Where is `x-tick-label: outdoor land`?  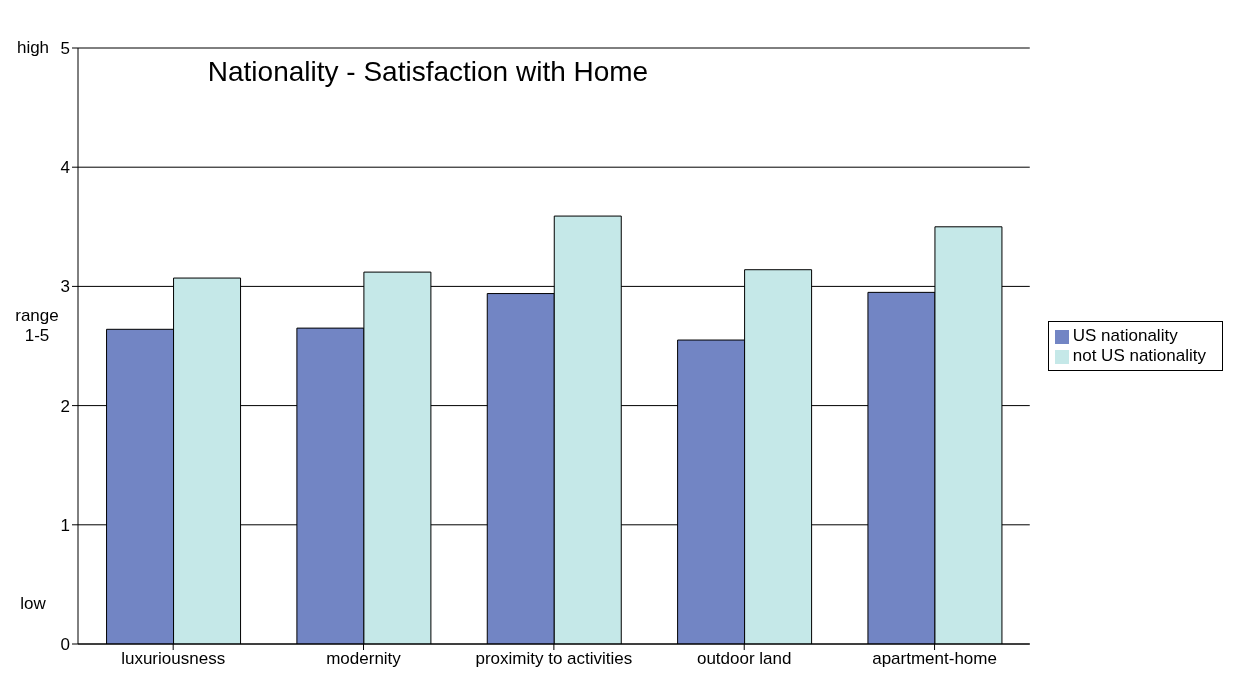 x-tick-label: outdoor land is located at coordinates (744, 659).